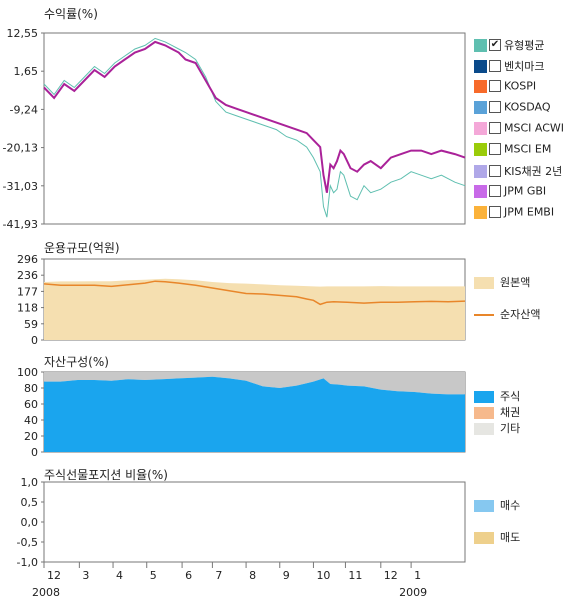 The width and height of the screenshot is (576, 610). What do you see at coordinates (510, 396) in the screenshot?
I see `legend-label: 주식` at bounding box center [510, 396].